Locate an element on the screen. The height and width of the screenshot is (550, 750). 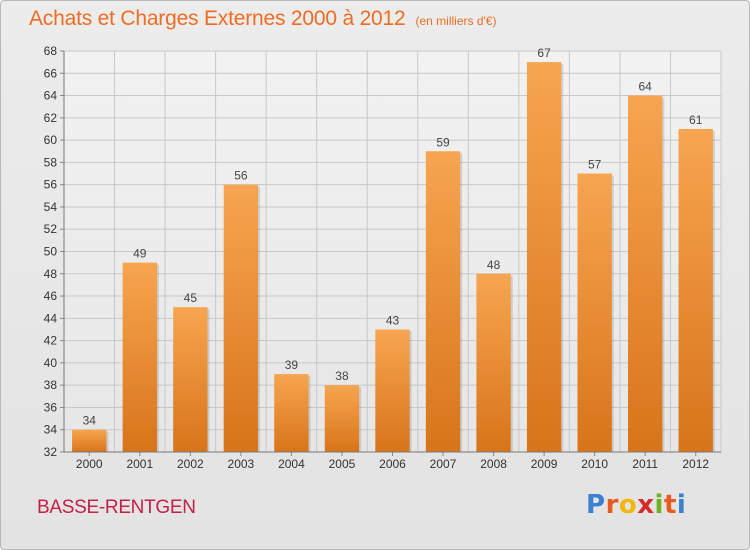
y-tick-label: 36 is located at coordinates (51, 407).